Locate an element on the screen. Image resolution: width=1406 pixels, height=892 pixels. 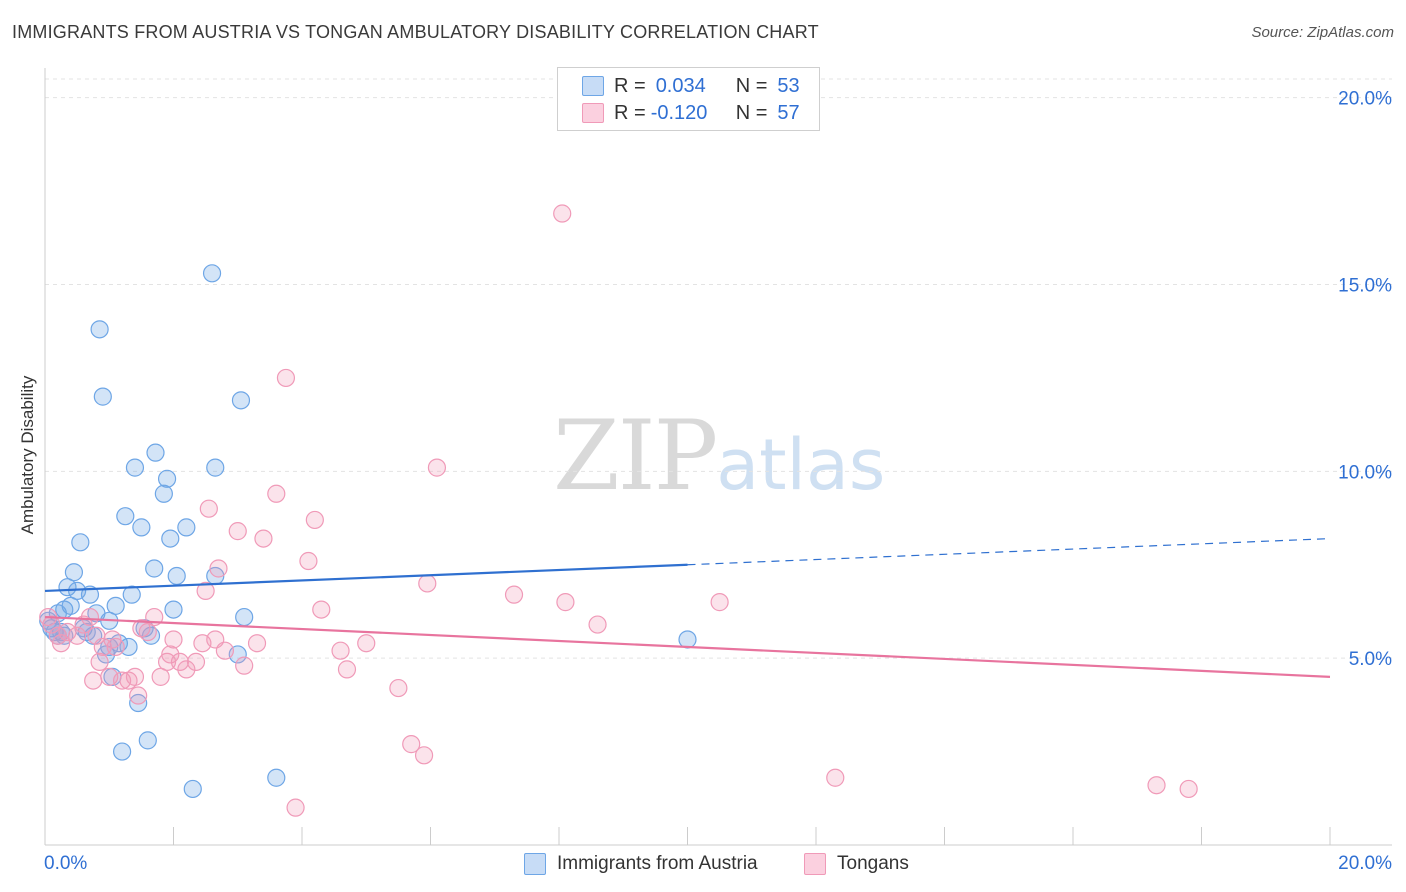
bottom-legend-label: Immigrants from Austria is located at coordinates (657, 863).